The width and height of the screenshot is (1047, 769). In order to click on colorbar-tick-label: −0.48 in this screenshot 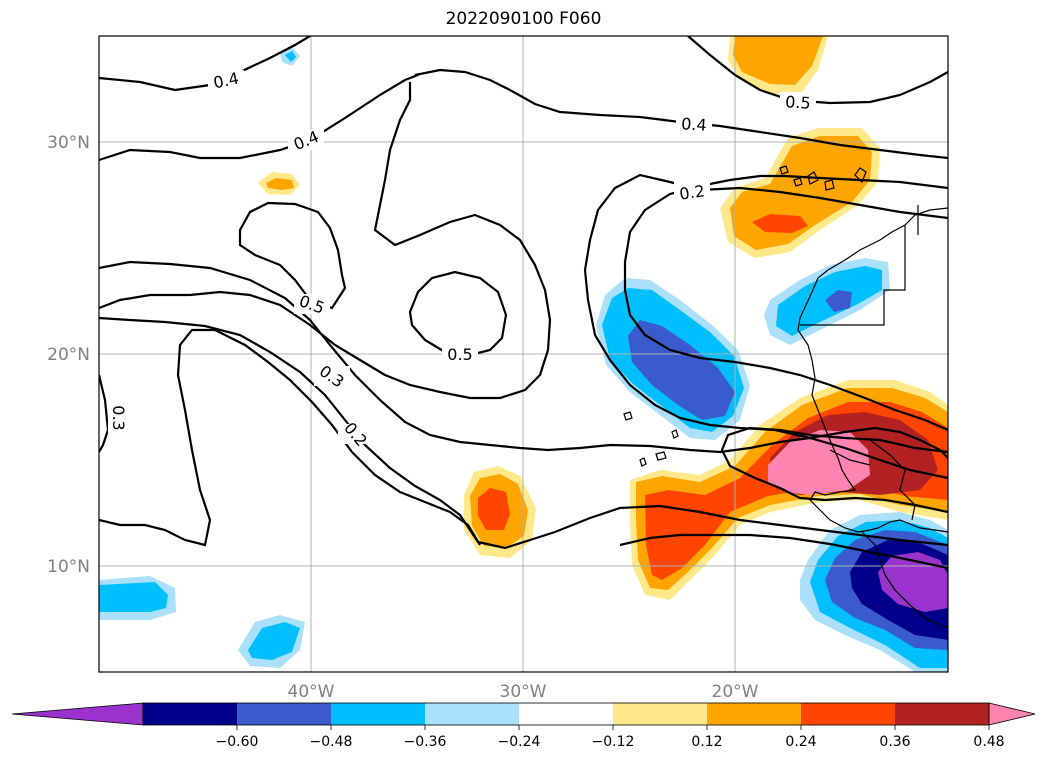, I will do `click(331, 742)`.